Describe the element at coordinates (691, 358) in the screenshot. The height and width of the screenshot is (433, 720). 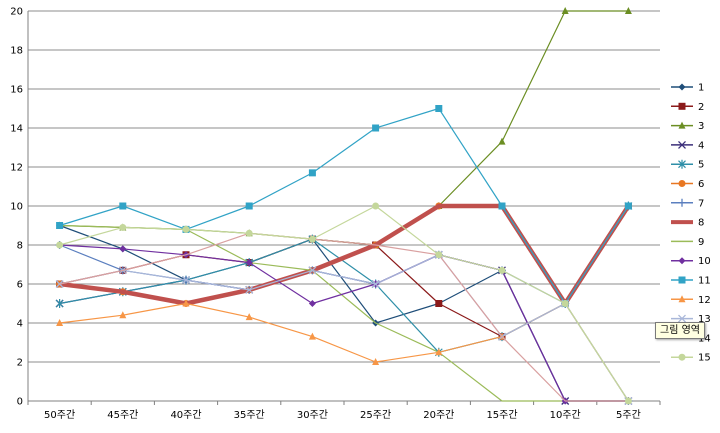
I see `legend-item-15: 15` at that location.